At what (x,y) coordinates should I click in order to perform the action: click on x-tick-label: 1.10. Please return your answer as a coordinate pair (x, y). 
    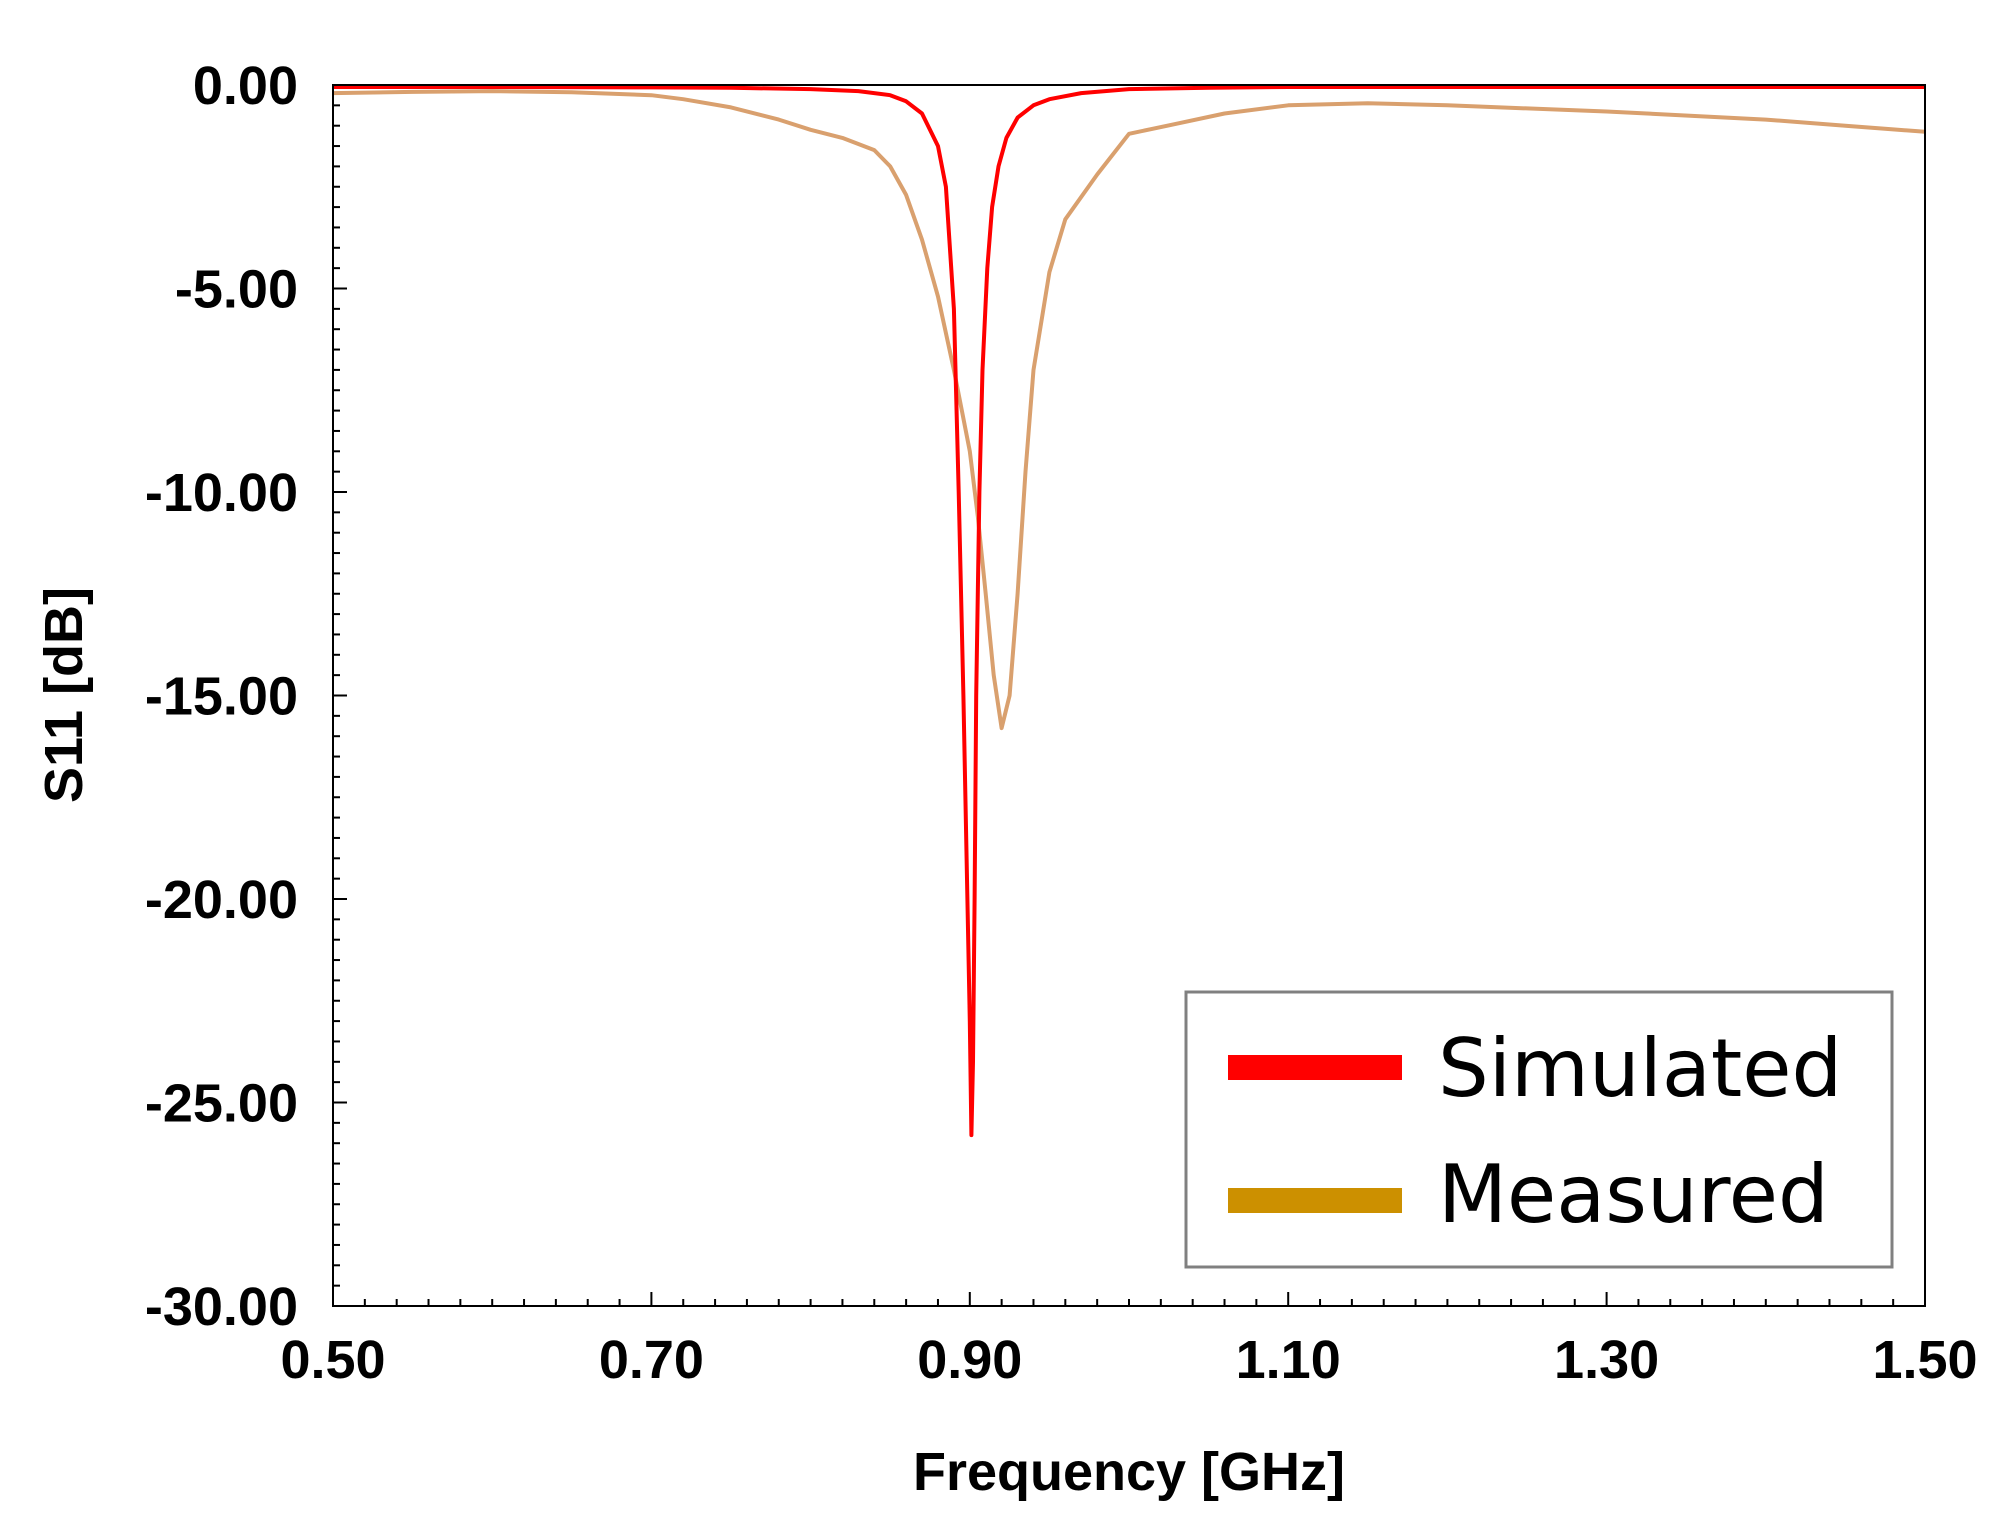
    Looking at the image, I should click on (1288, 1360).